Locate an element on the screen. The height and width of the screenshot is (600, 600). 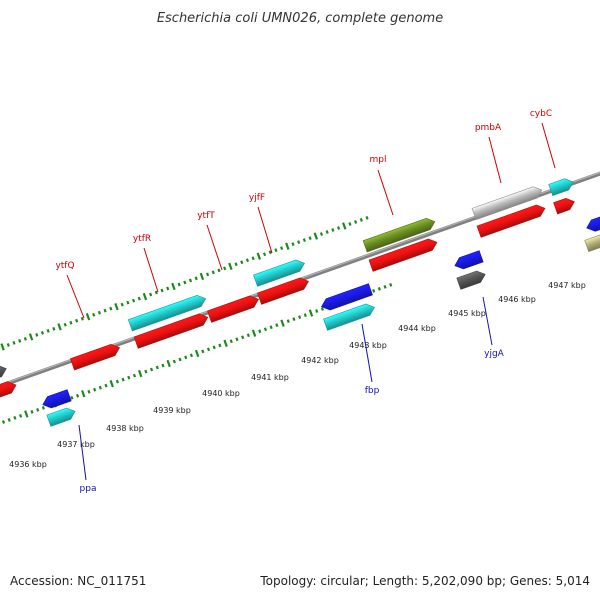
gene-label-mpl: mpl is located at coordinates (378, 160).